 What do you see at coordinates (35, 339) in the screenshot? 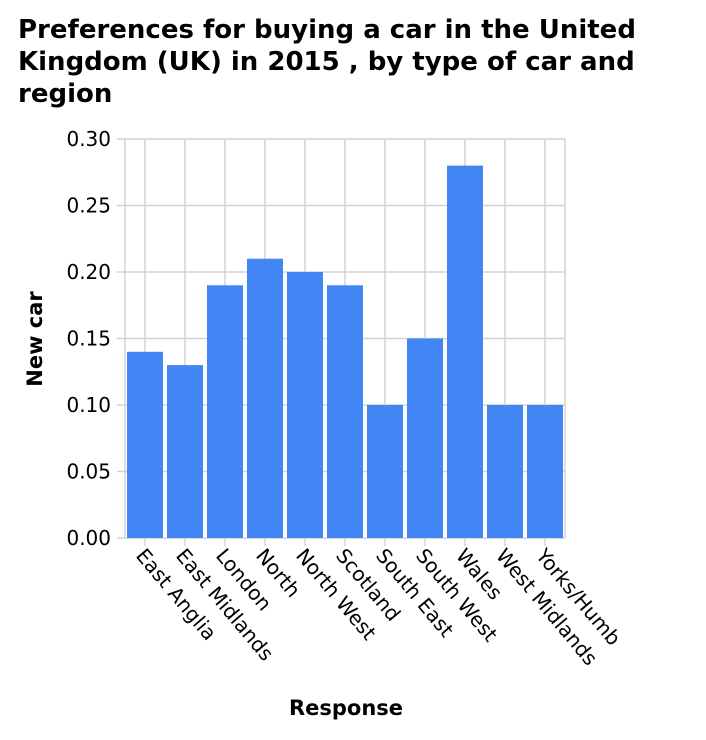
I see `y-axis-label: New car` at bounding box center [35, 339].